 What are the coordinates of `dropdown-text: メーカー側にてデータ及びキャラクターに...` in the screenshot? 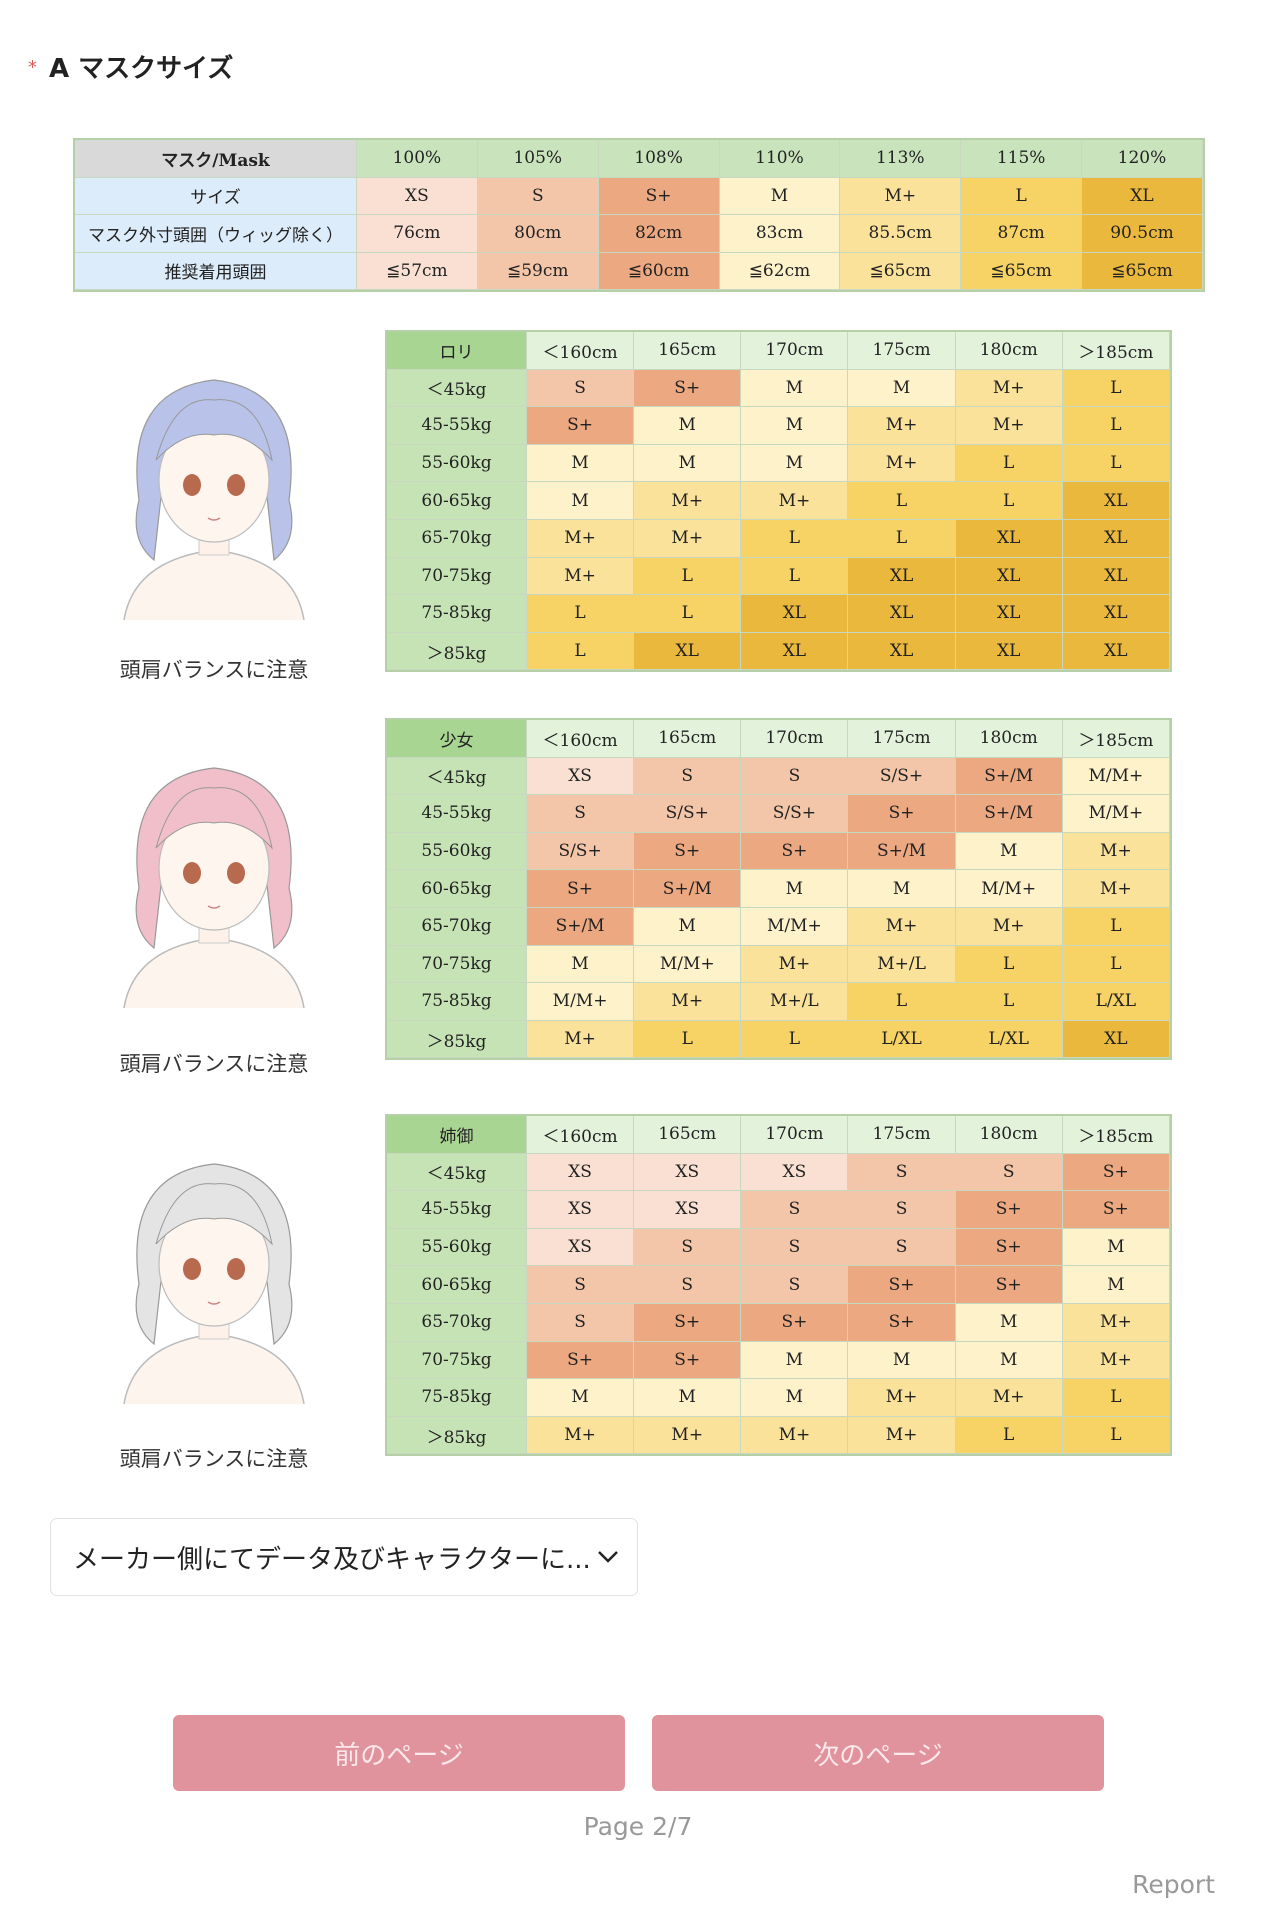 It's located at (332, 1559).